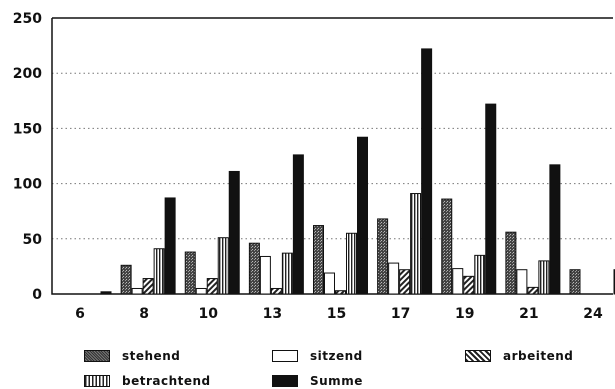 This screenshot has width=615, height=389. I want to click on y-tick-label: 0, so click(37, 295).